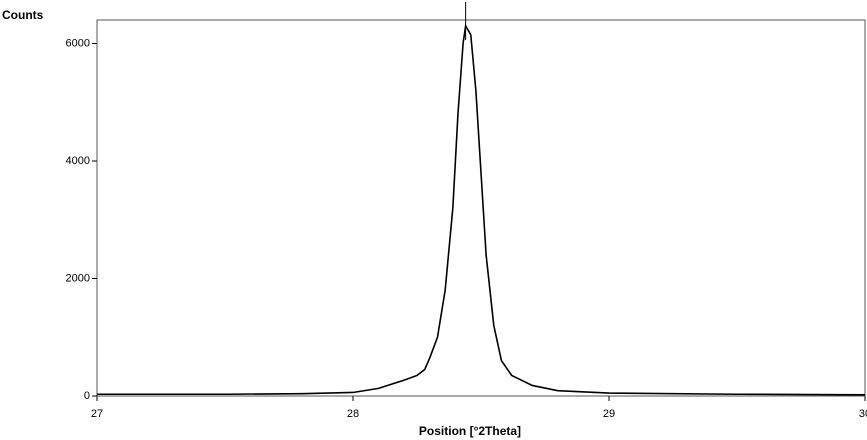  What do you see at coordinates (78, 278) in the screenshot?
I see `y-tick-label: 2000` at bounding box center [78, 278].